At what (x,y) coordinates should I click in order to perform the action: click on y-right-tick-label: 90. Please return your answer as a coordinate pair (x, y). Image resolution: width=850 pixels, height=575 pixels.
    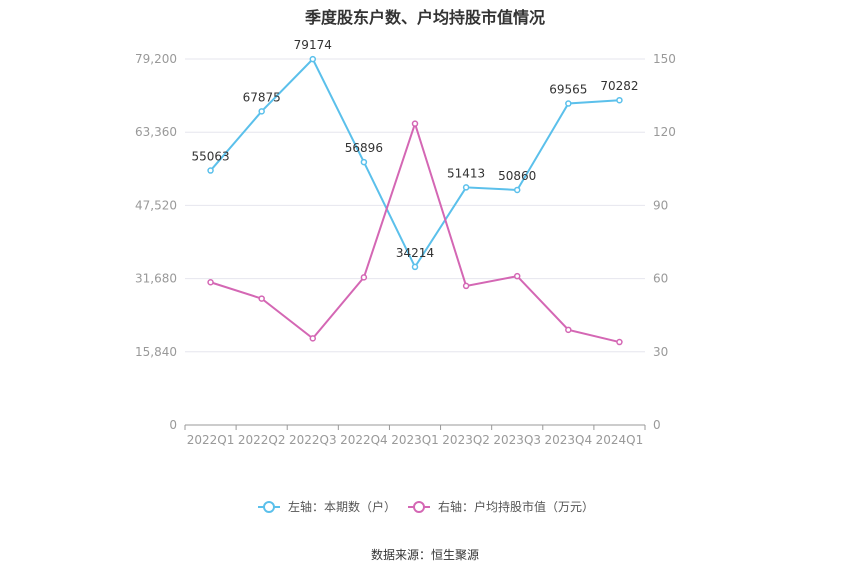
    Looking at the image, I should click on (660, 205).